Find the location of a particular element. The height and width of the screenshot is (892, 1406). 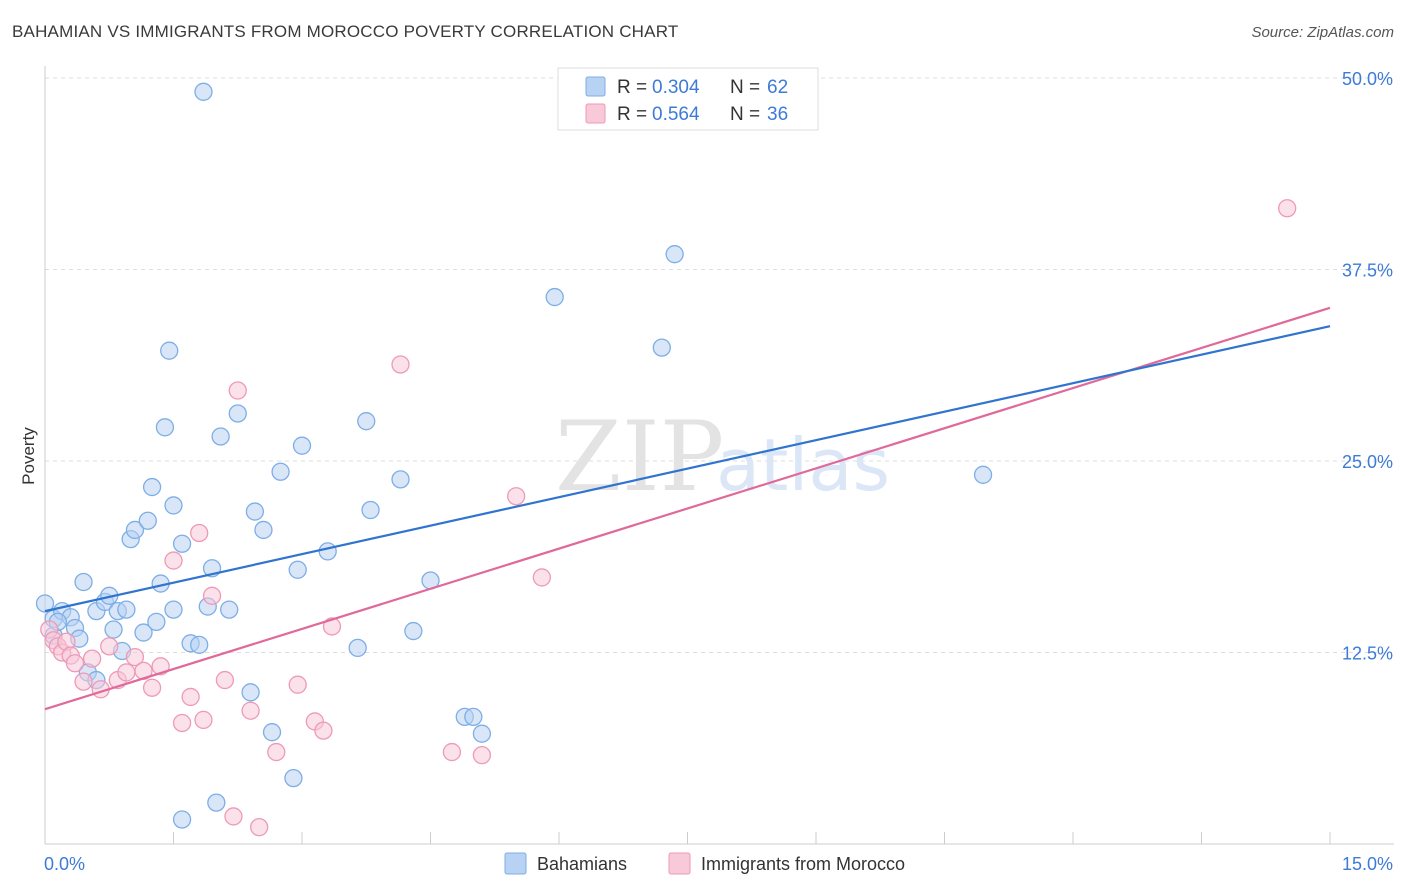

source-credit: Source: ZipAtlas.com is located at coordinates (1322, 32).